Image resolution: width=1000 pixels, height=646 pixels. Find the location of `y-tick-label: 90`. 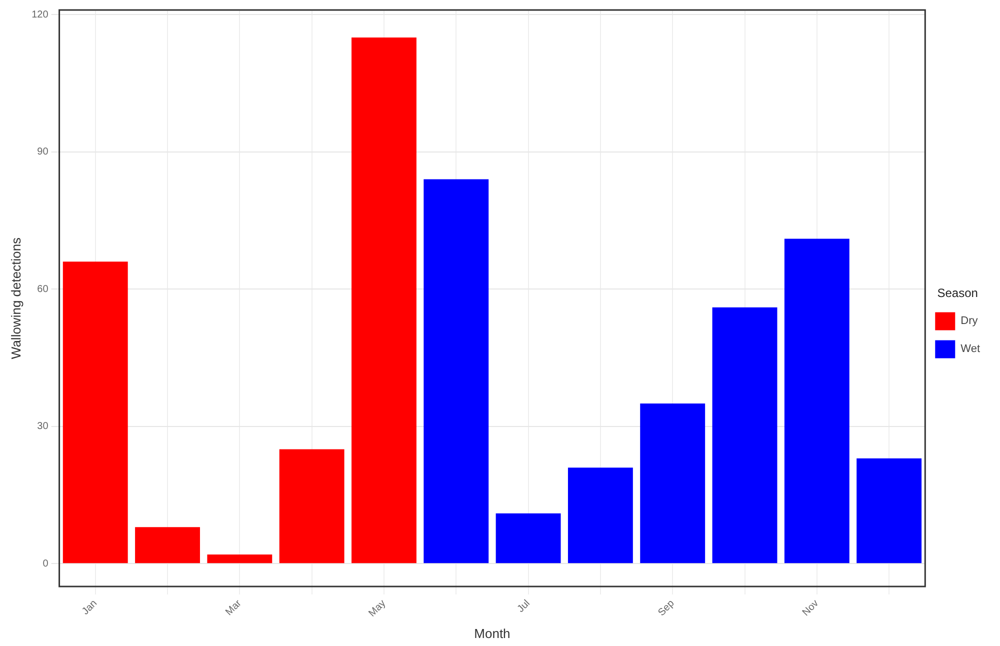

y-tick-label: 90 is located at coordinates (43, 152).